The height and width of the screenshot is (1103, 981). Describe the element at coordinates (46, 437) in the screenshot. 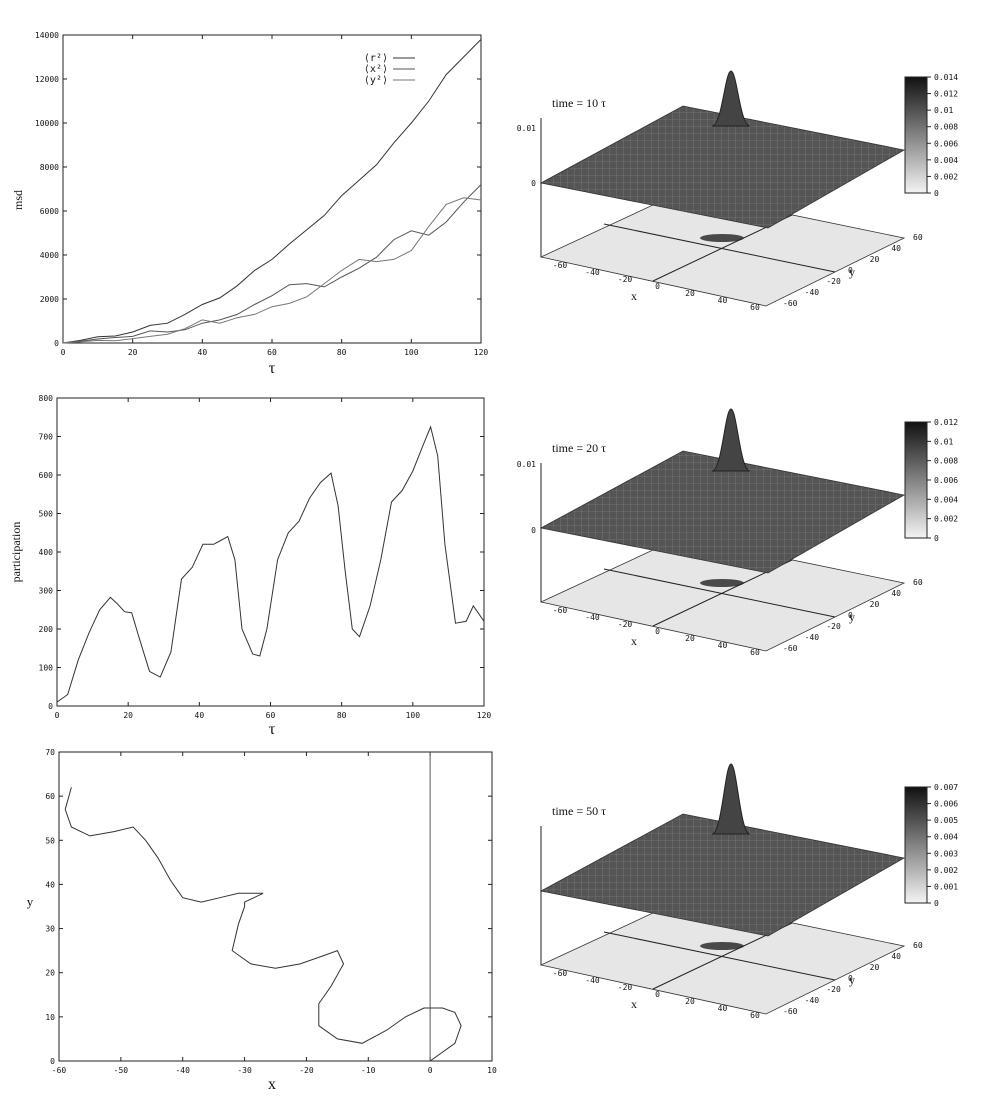

I see `y-tick-label: 700` at that location.